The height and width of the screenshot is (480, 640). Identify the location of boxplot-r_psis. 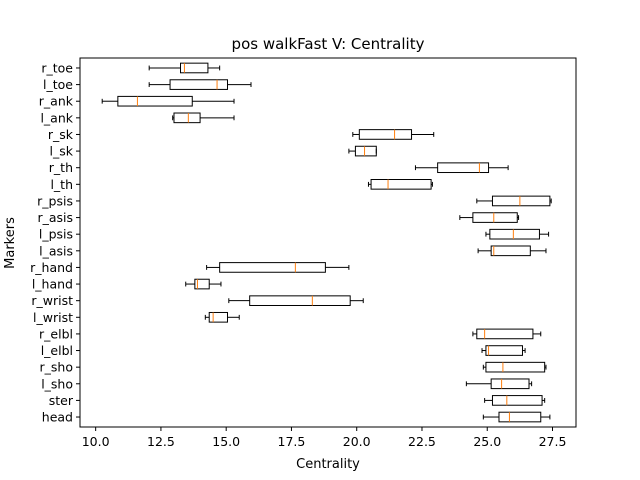
(514, 201).